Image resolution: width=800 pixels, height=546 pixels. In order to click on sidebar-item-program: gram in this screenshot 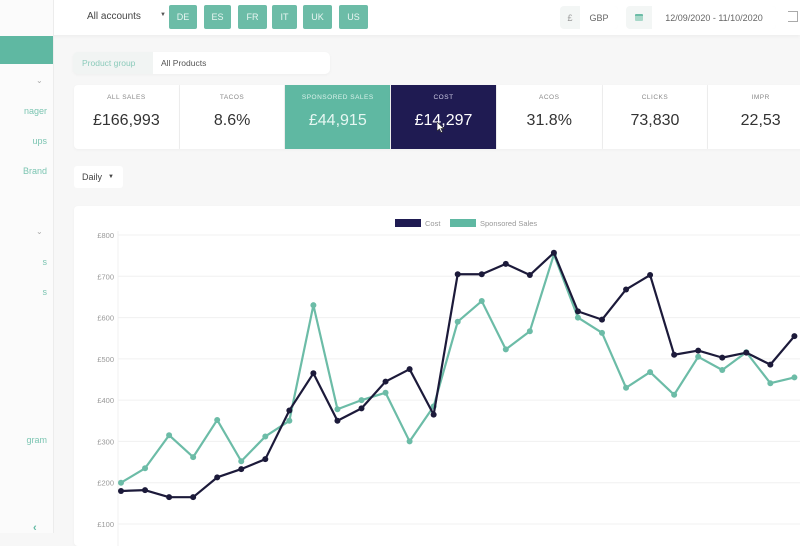, I will do `click(36, 440)`.